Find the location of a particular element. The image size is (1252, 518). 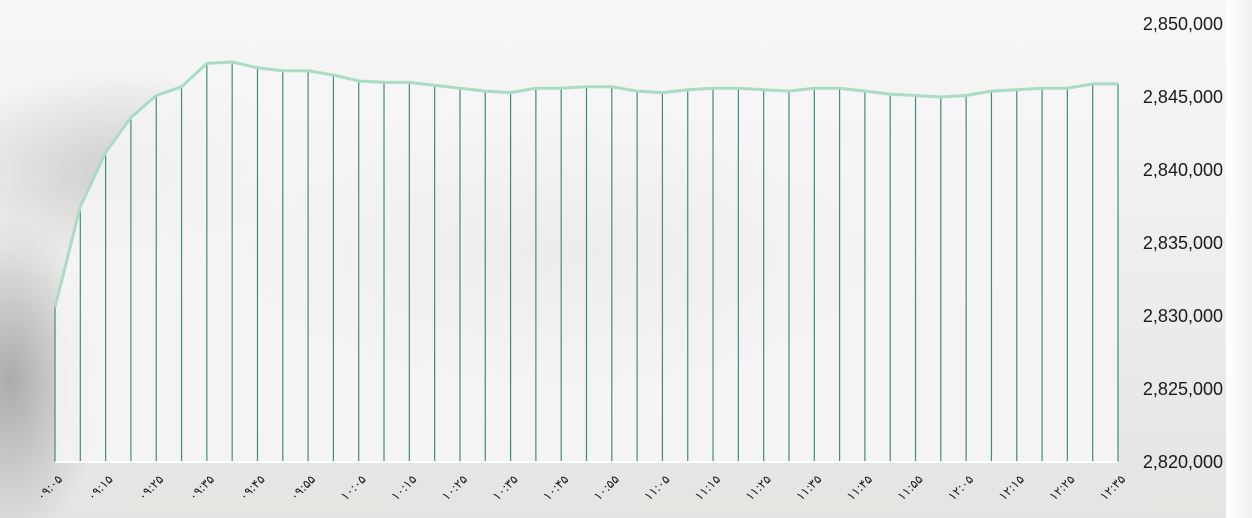

x-tick-label: ۱۱:۵۵ is located at coordinates (910, 487).